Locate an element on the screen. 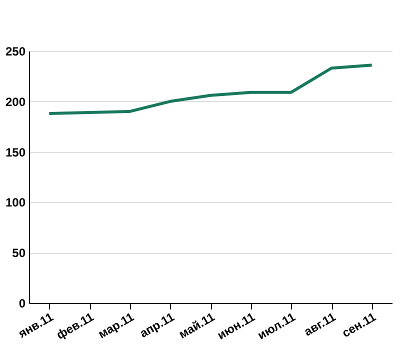 The height and width of the screenshot is (350, 400). y-tick-label: 150 is located at coordinates (15, 152).